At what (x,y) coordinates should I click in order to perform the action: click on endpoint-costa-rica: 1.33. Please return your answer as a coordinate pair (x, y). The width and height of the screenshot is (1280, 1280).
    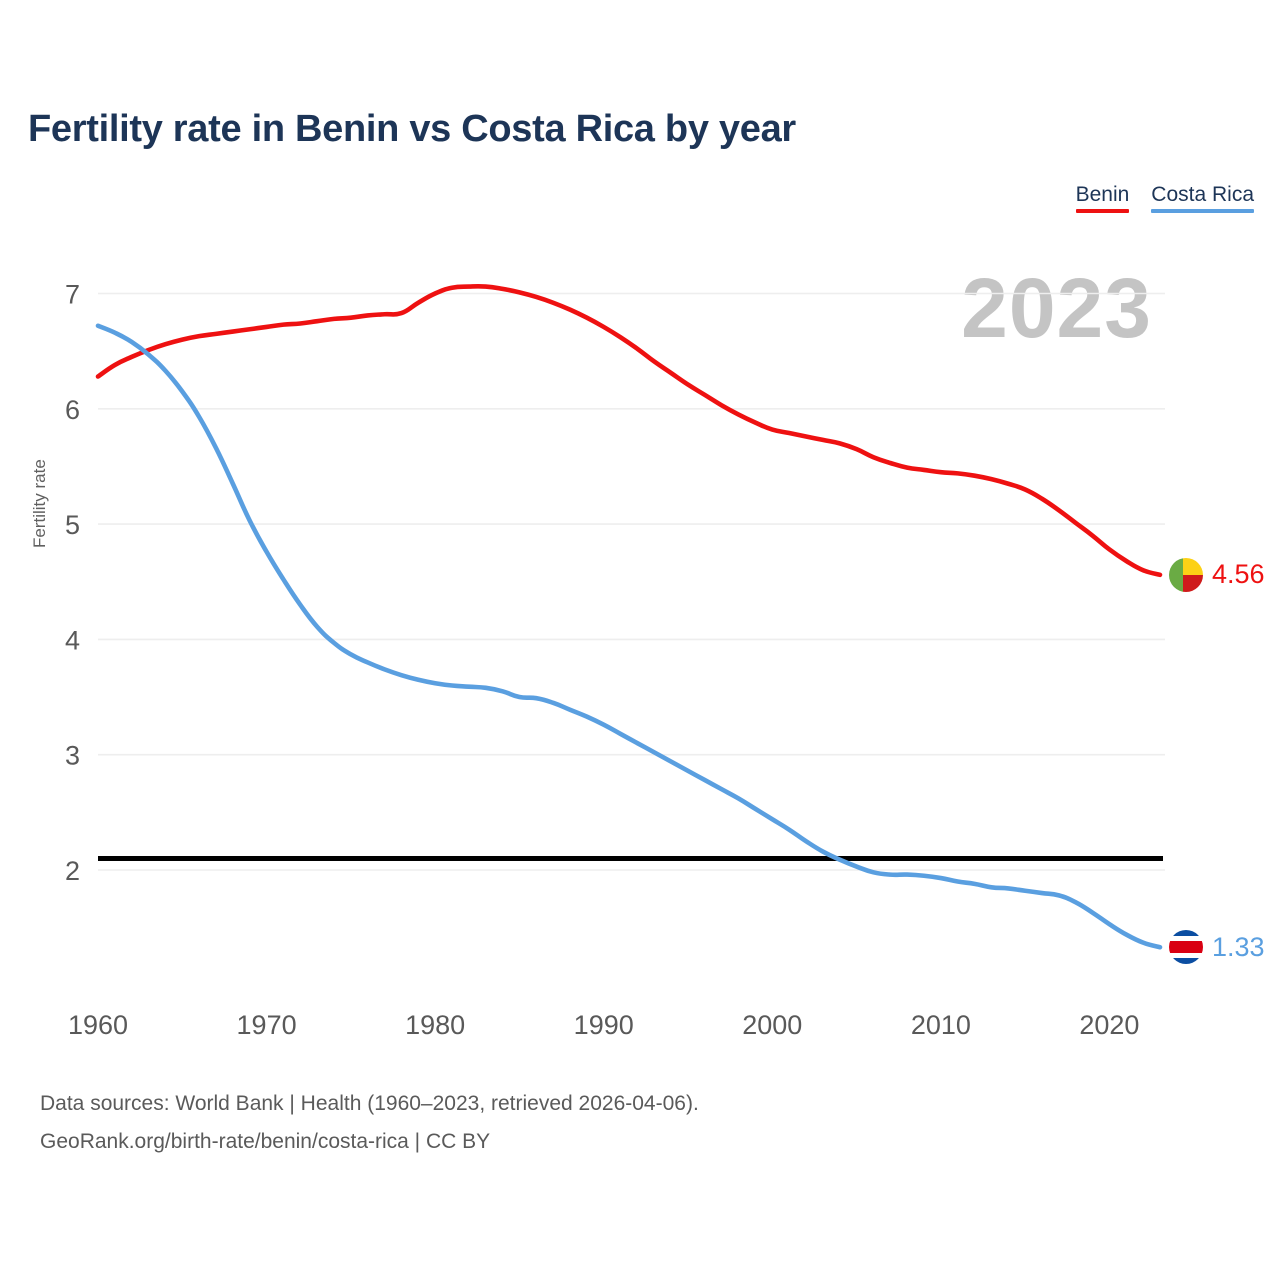
    Looking at the image, I should click on (1217, 947).